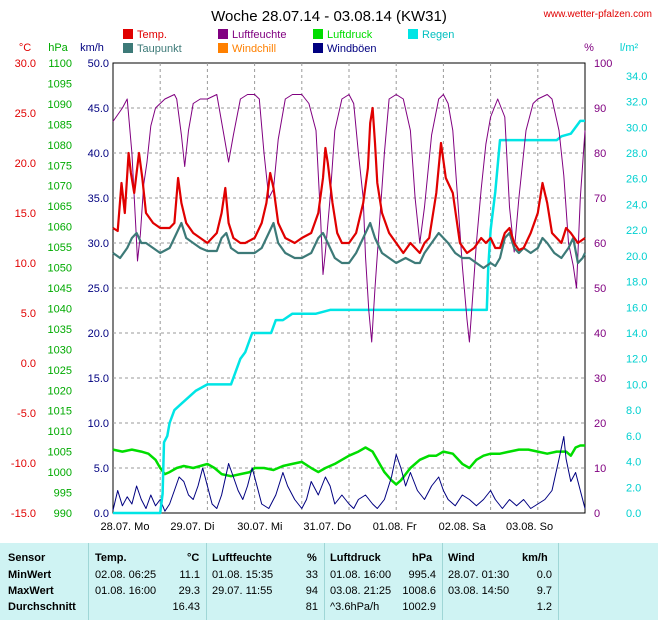 This screenshot has height=620, width=658. What do you see at coordinates (60, 391) in the screenshot?
I see `axis-tick-pressure: 1020` at bounding box center [60, 391].